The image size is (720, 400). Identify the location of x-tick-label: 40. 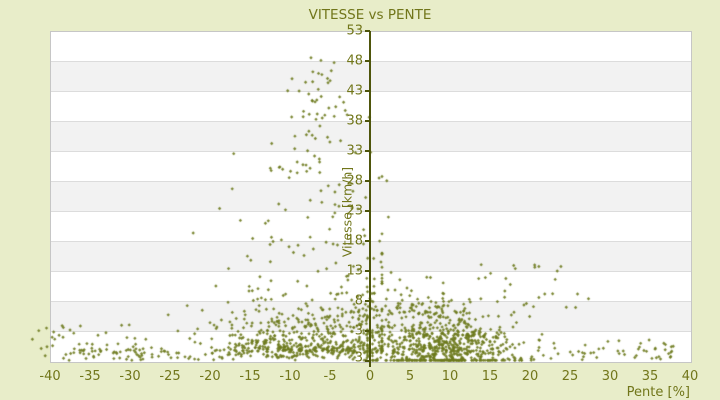
(690, 376).